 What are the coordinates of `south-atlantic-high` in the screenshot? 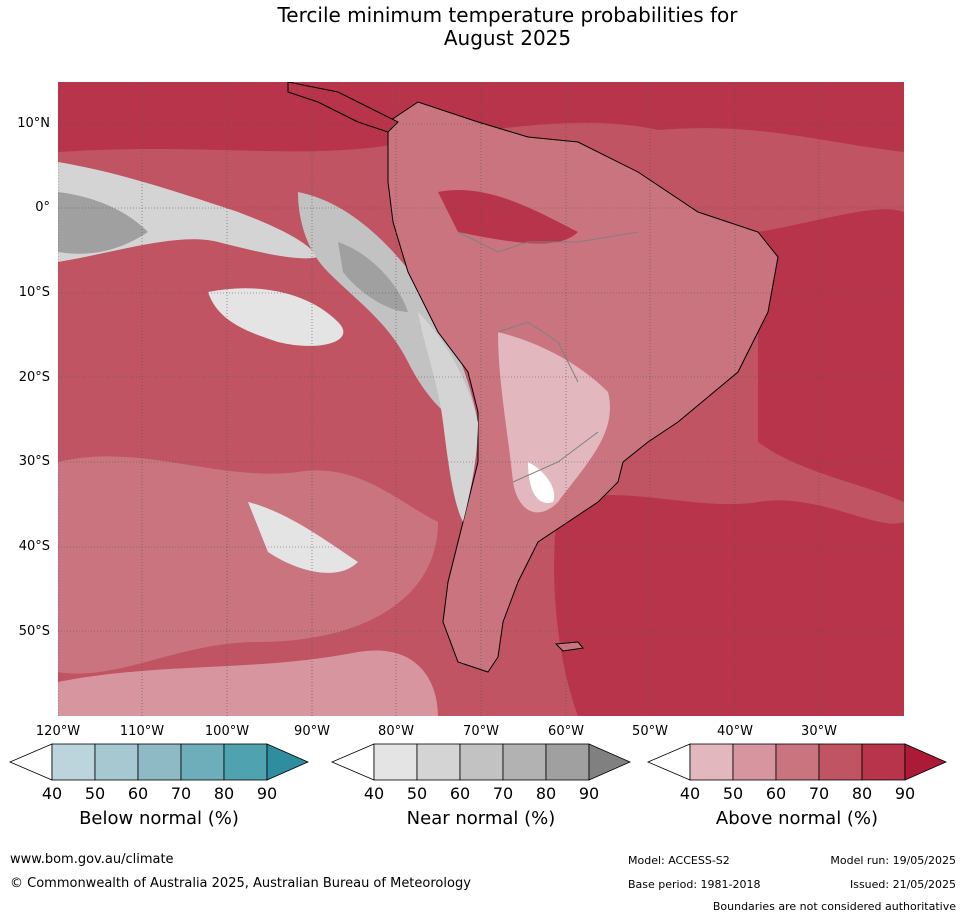 It's located at (729, 605).